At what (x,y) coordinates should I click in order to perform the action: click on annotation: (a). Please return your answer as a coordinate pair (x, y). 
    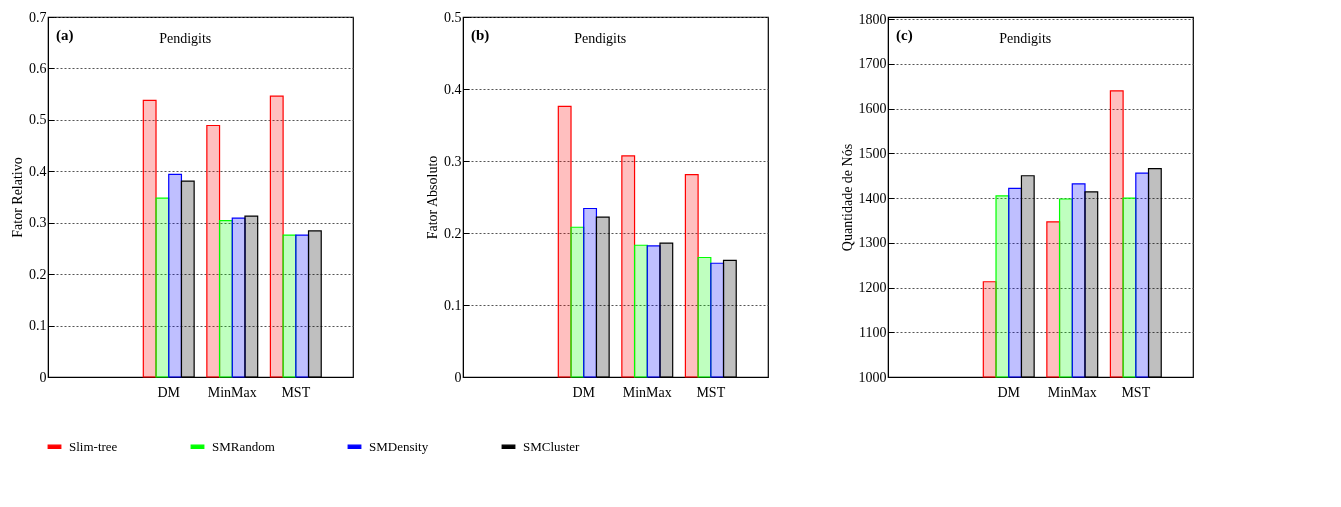
    Looking at the image, I should click on (65, 35).